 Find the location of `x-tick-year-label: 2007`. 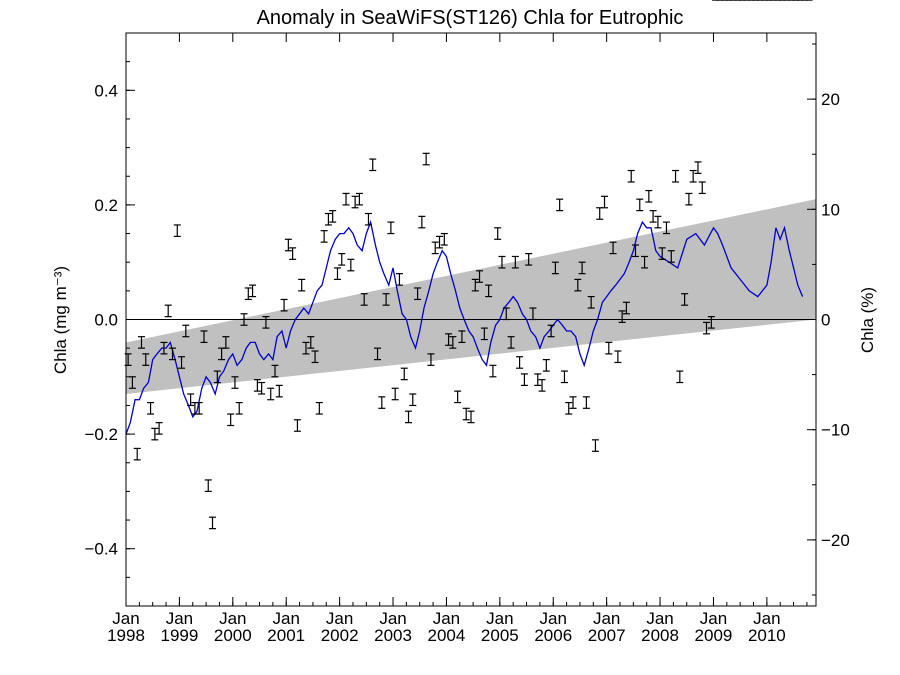

x-tick-year-label: 2007 is located at coordinates (607, 635).